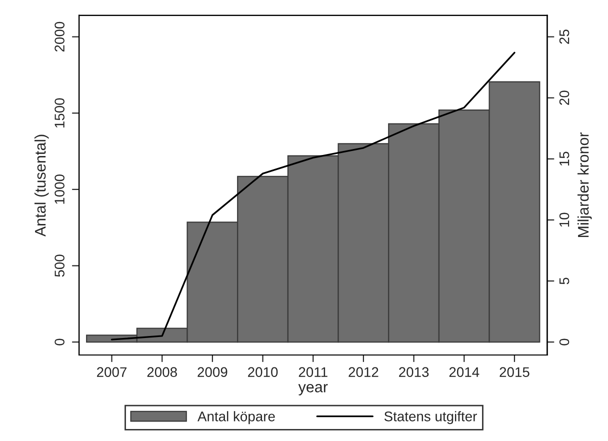  What do you see at coordinates (59, 113) in the screenshot?
I see `y-tick-label: 1500` at bounding box center [59, 113].